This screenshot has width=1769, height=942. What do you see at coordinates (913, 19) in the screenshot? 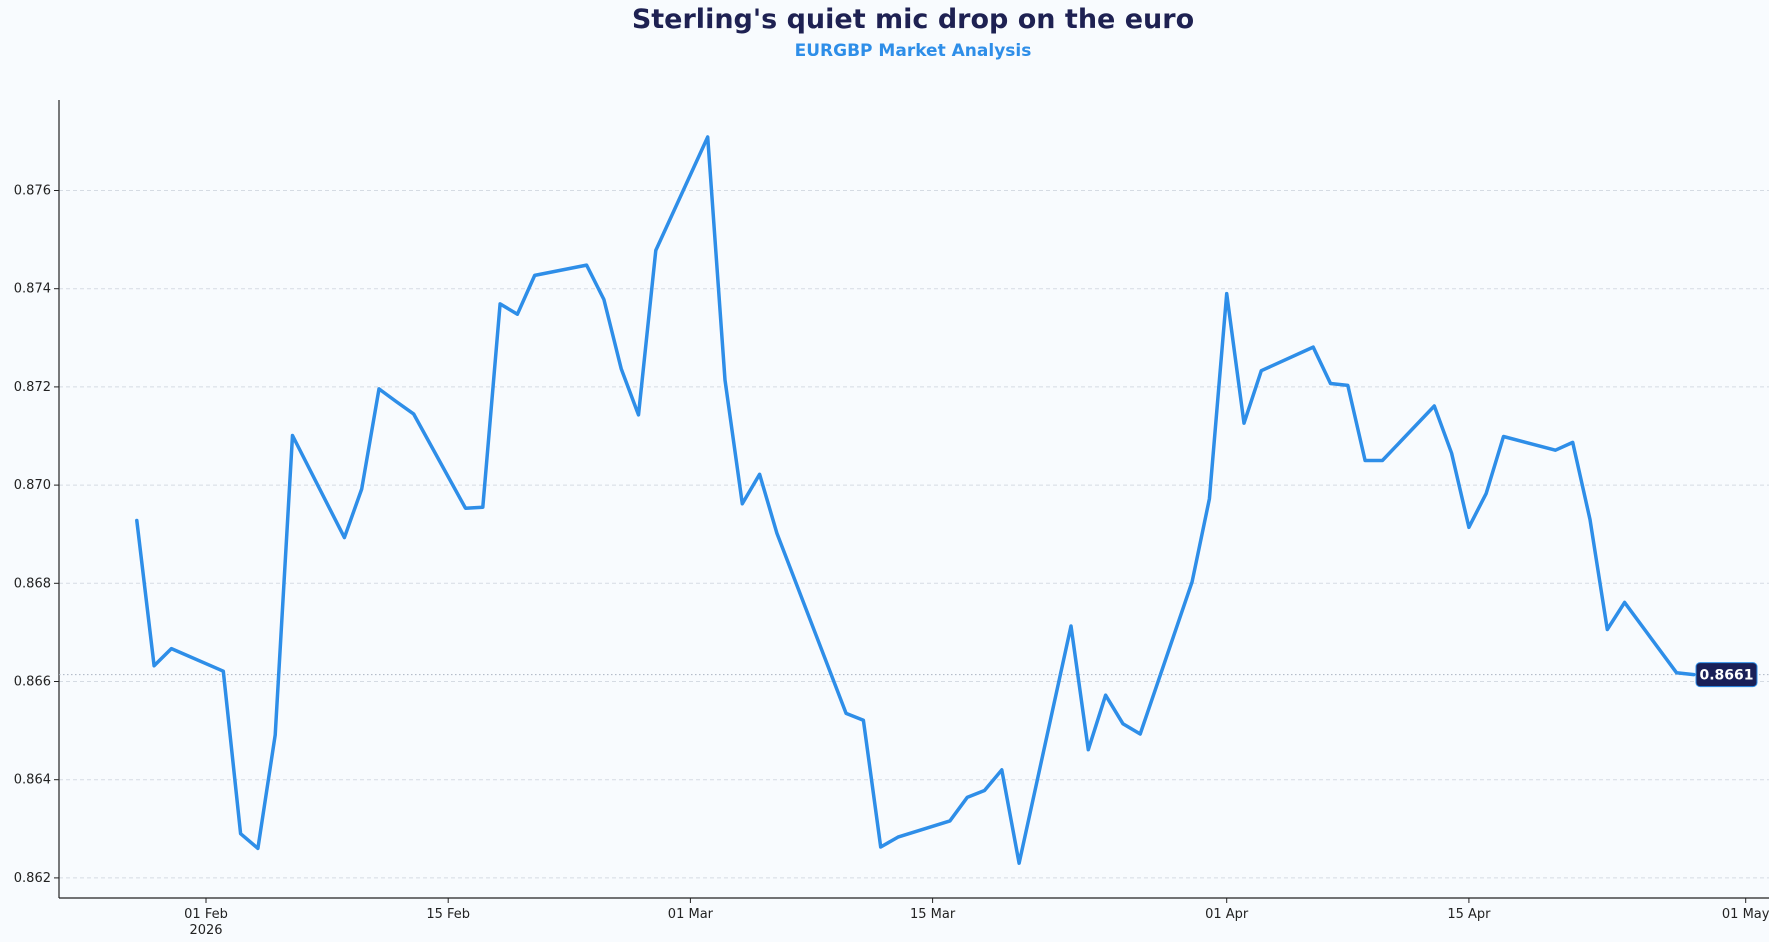
I see `chart-title: Sterling's quiet mic drop on the euro` at bounding box center [913, 19].